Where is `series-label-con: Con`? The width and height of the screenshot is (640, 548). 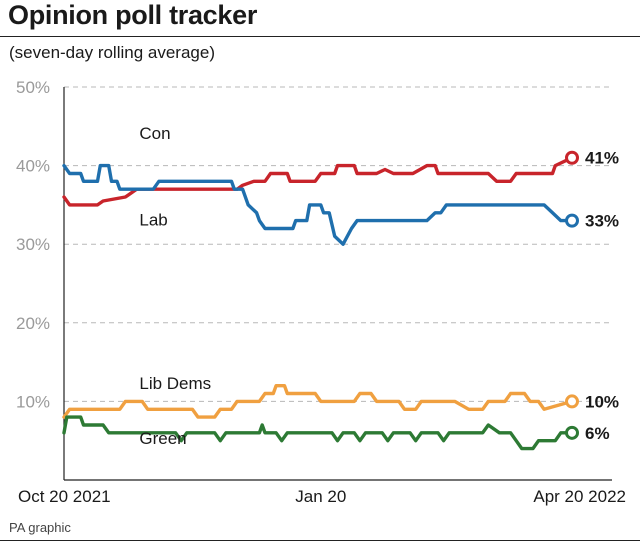
series-label-con: Con is located at coordinates (154, 133).